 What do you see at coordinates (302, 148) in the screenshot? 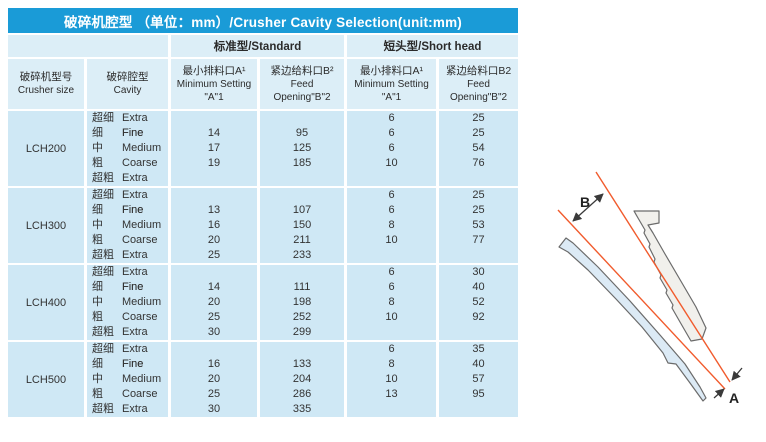
I see `value-std_b: 125` at bounding box center [302, 148].